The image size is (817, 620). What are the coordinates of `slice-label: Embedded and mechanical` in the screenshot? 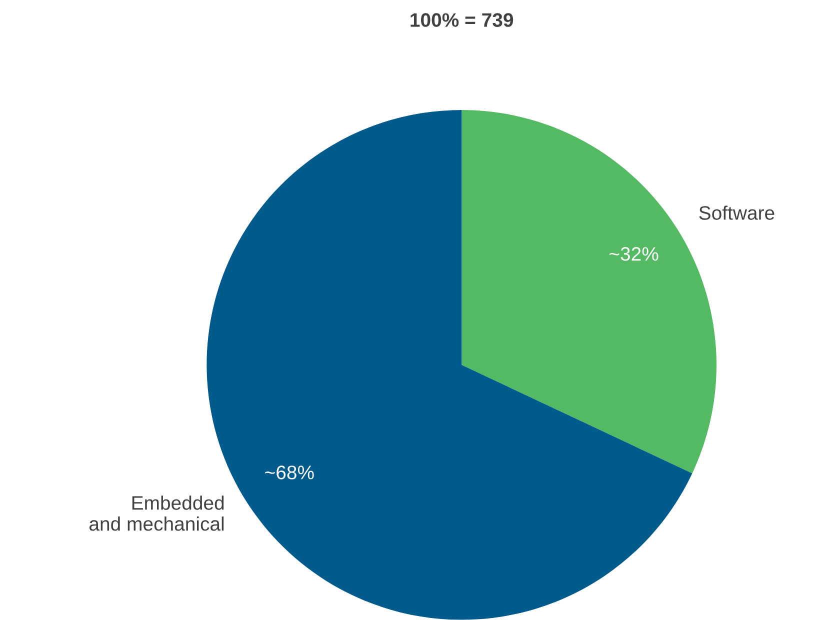 It's located at (157, 513).